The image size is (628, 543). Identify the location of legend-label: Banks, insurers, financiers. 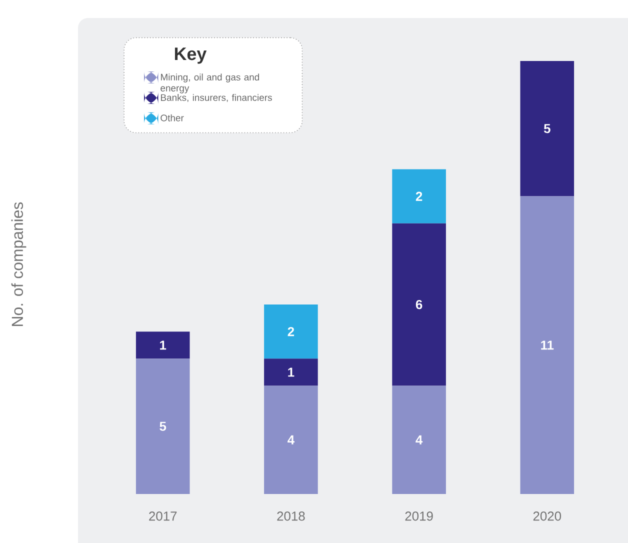
(216, 98).